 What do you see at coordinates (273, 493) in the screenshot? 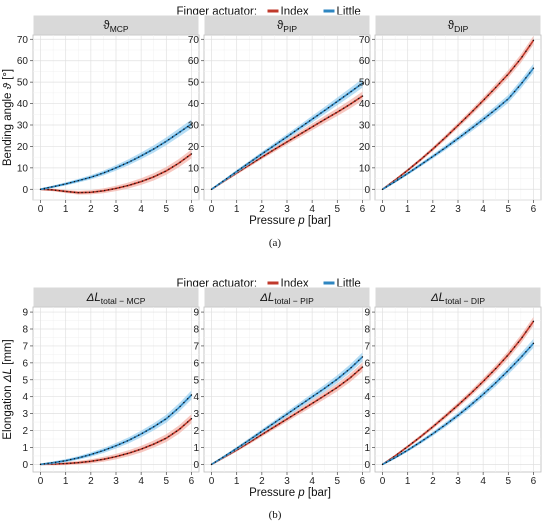
I see `x-axis-title-prefix: Pressure` at bounding box center [273, 493].